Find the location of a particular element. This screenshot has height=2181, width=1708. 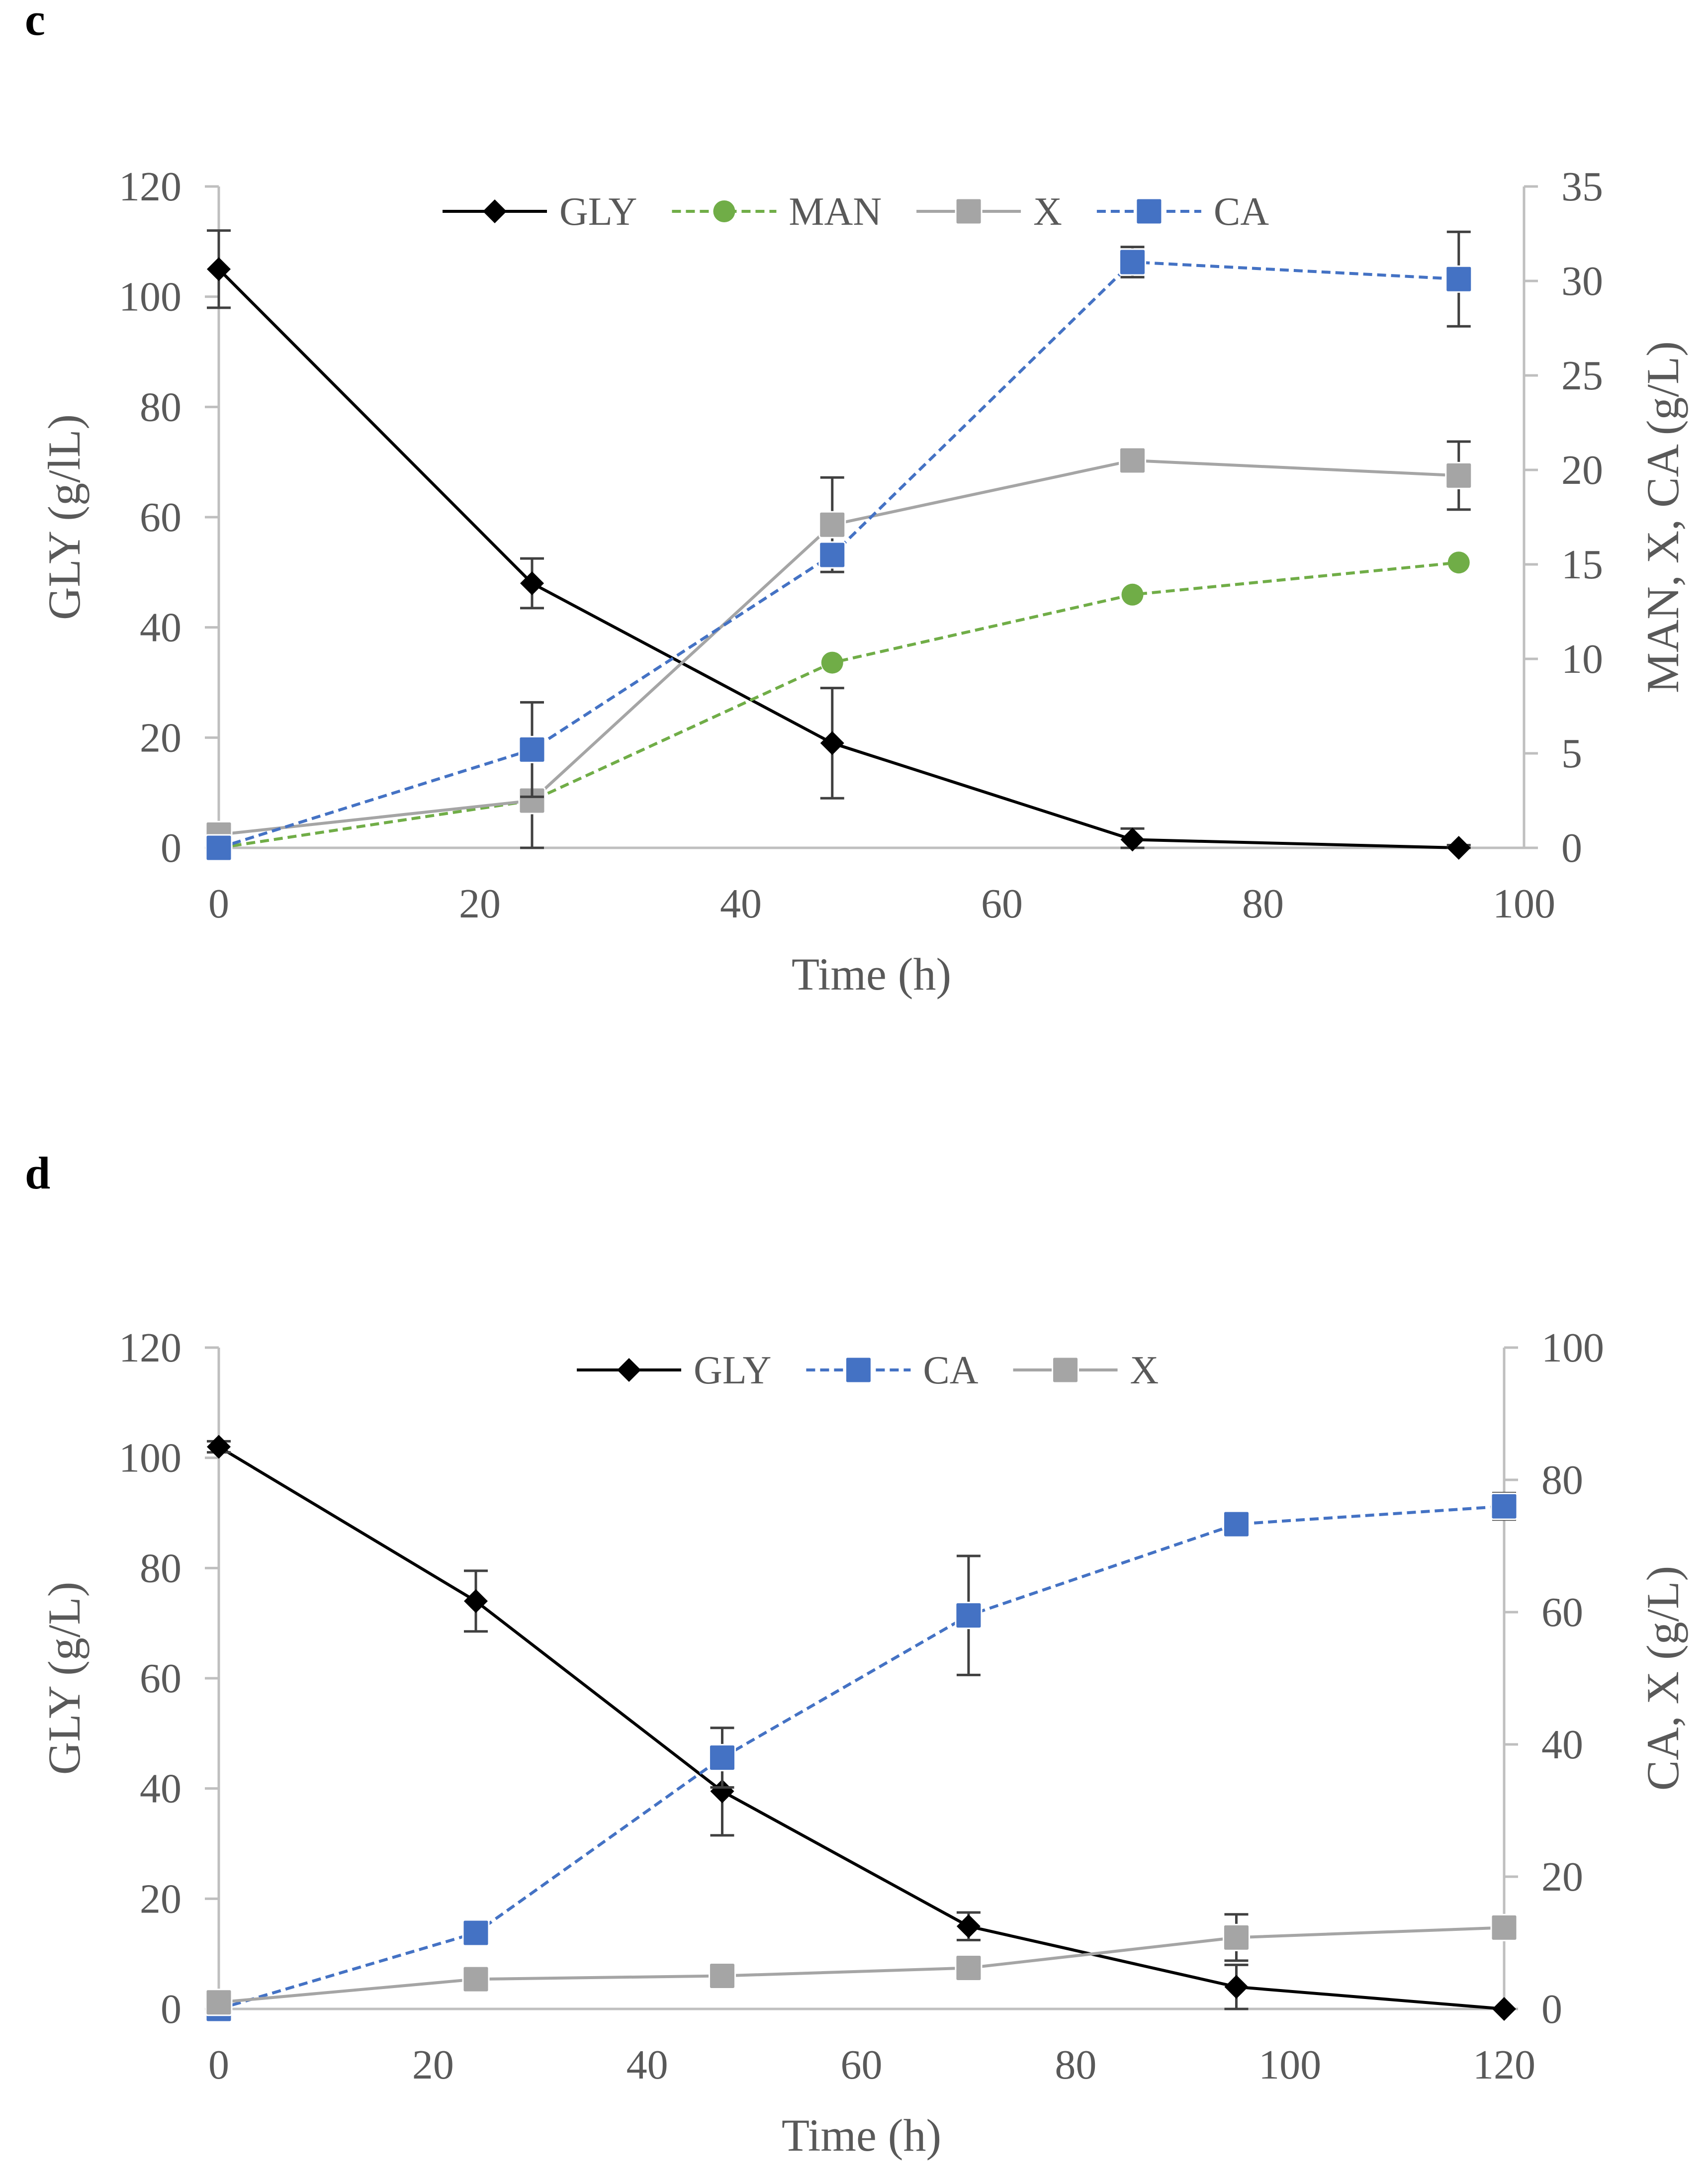

legend-label-ca: CA is located at coordinates (1242, 212).